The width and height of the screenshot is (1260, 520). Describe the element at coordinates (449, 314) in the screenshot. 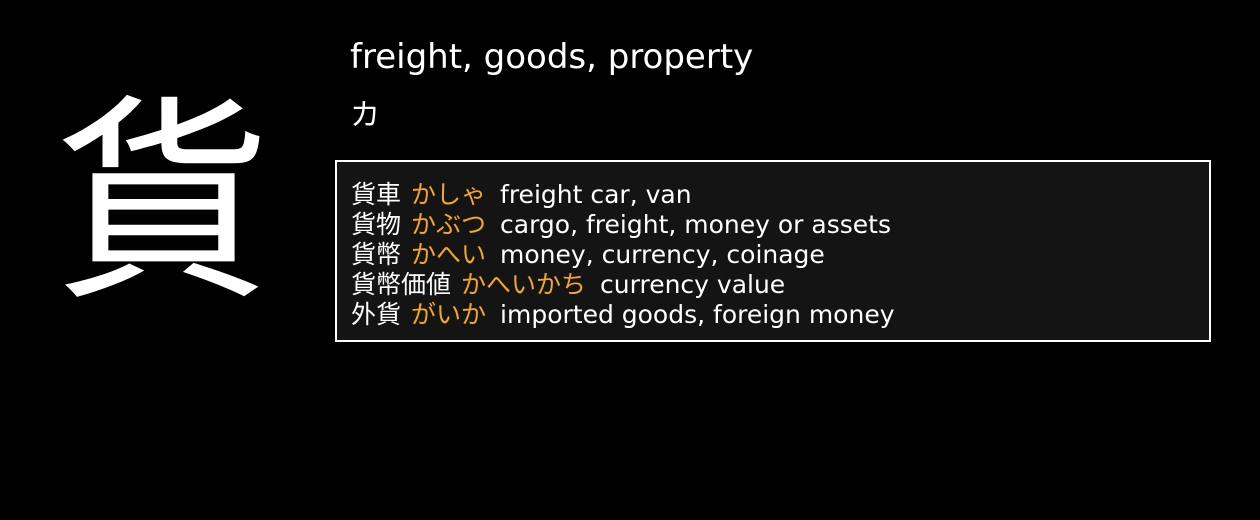

I see `vocabulary-kana: がいか` at that location.